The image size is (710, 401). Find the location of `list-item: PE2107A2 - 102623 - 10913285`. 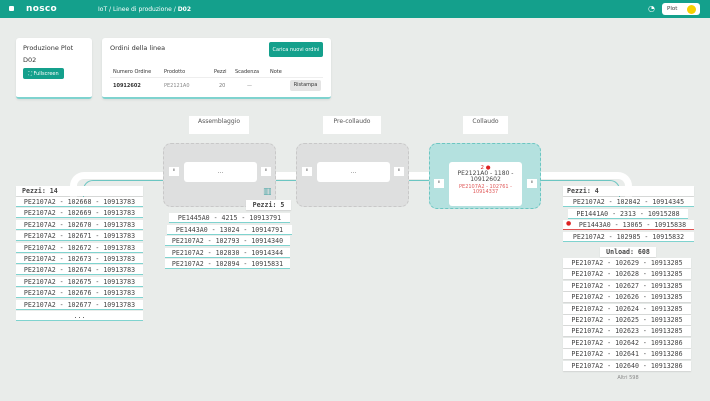

list-item: PE2107A2 - 102623 - 10913285 is located at coordinates (627, 331).